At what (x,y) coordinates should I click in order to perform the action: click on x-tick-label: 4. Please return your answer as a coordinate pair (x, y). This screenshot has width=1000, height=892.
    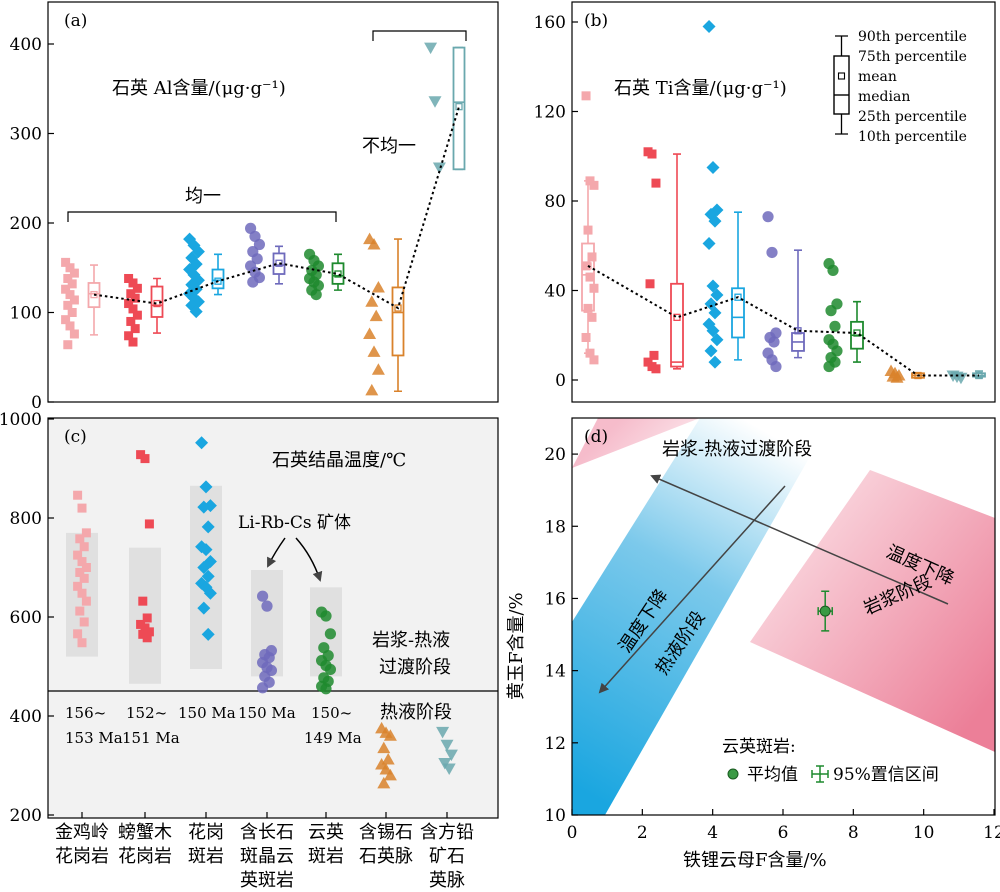
    Looking at the image, I should click on (712, 833).